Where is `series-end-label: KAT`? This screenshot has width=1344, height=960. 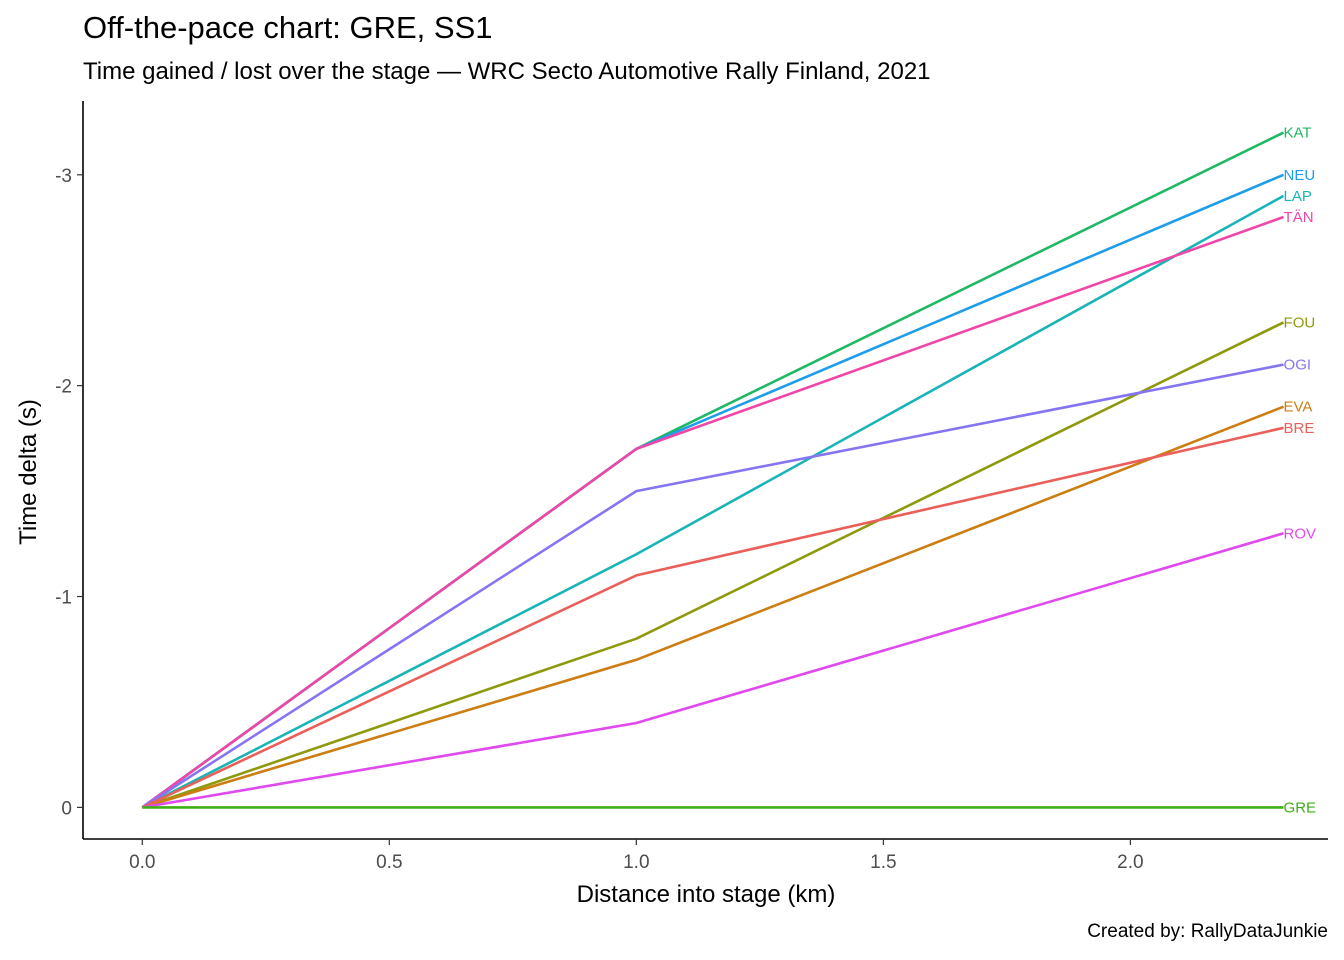 series-end-label: KAT is located at coordinates (1298, 133).